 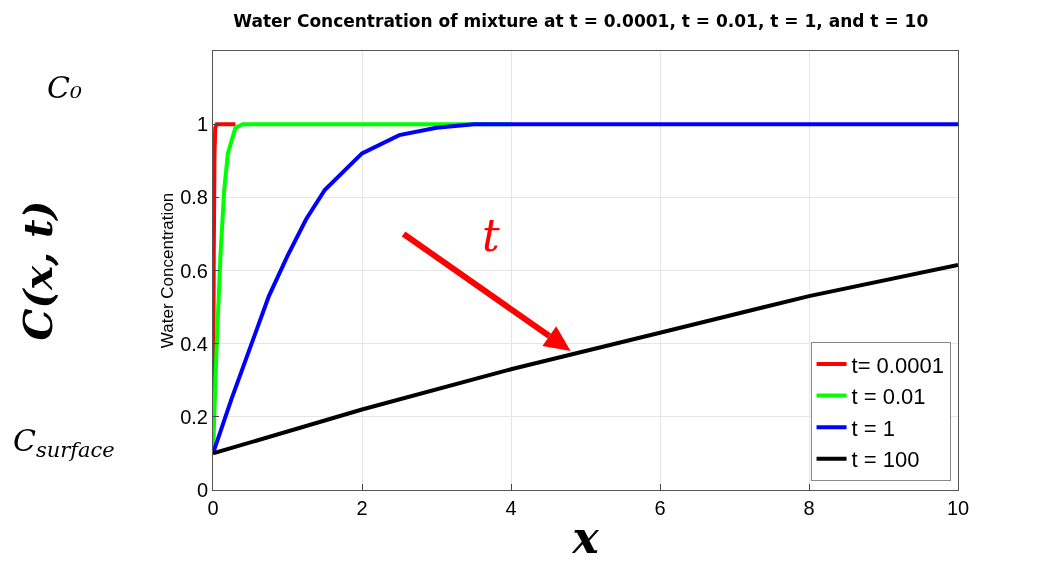 What do you see at coordinates (202, 124) in the screenshot?
I see `y-tick-label: 1` at bounding box center [202, 124].